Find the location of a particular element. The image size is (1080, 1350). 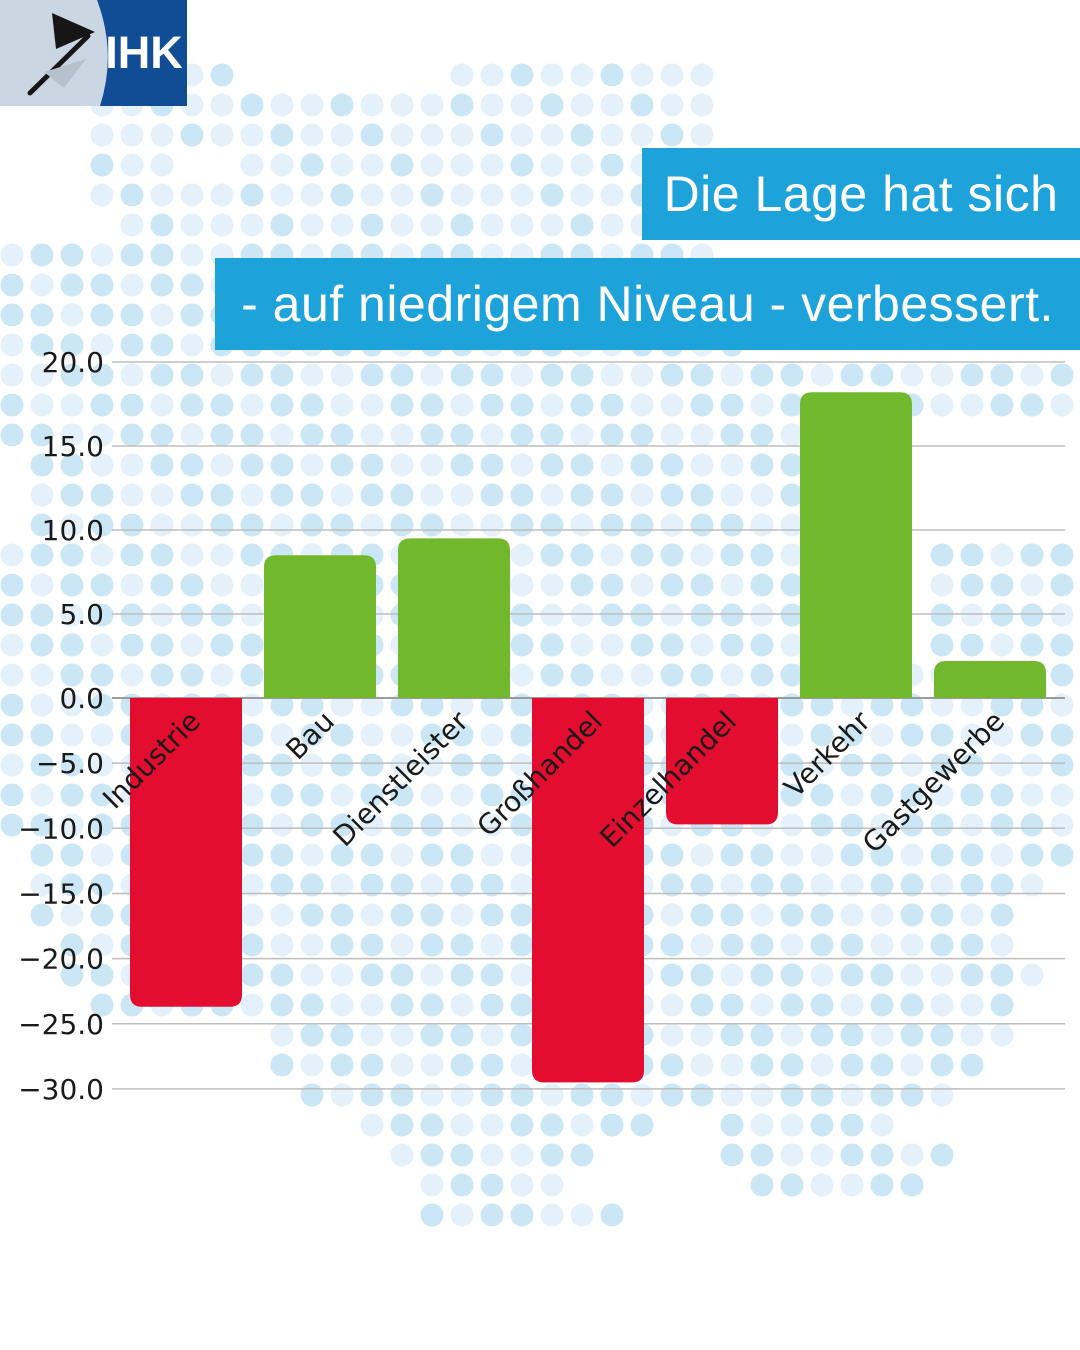

flag-icon is located at coordinates (73, 31).